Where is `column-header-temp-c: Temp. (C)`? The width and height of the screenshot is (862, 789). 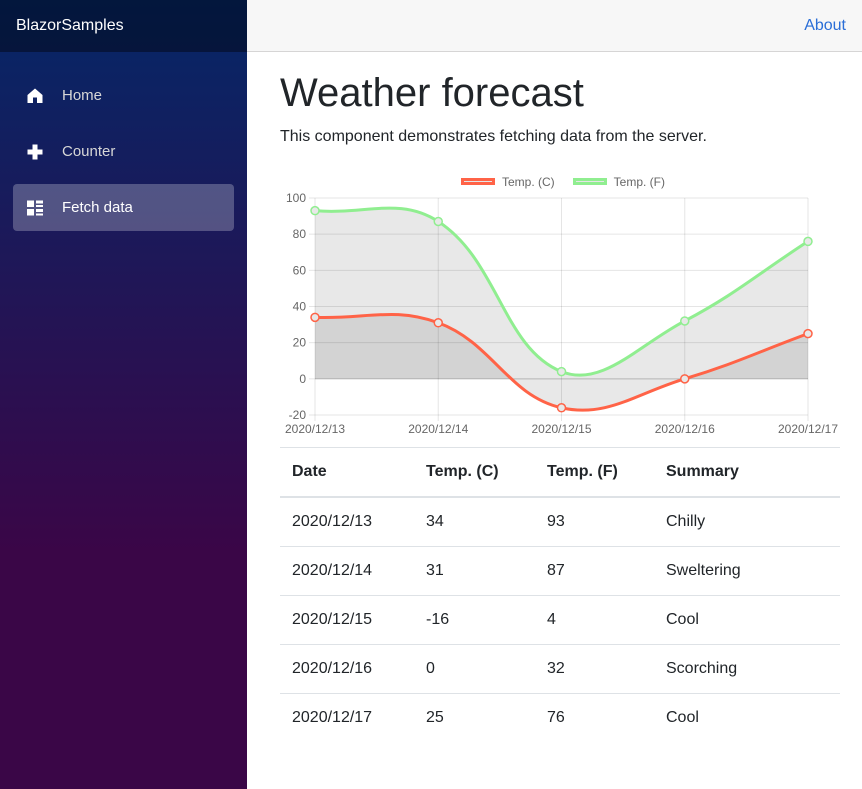 column-header-temp-c: Temp. (C) is located at coordinates (474, 472).